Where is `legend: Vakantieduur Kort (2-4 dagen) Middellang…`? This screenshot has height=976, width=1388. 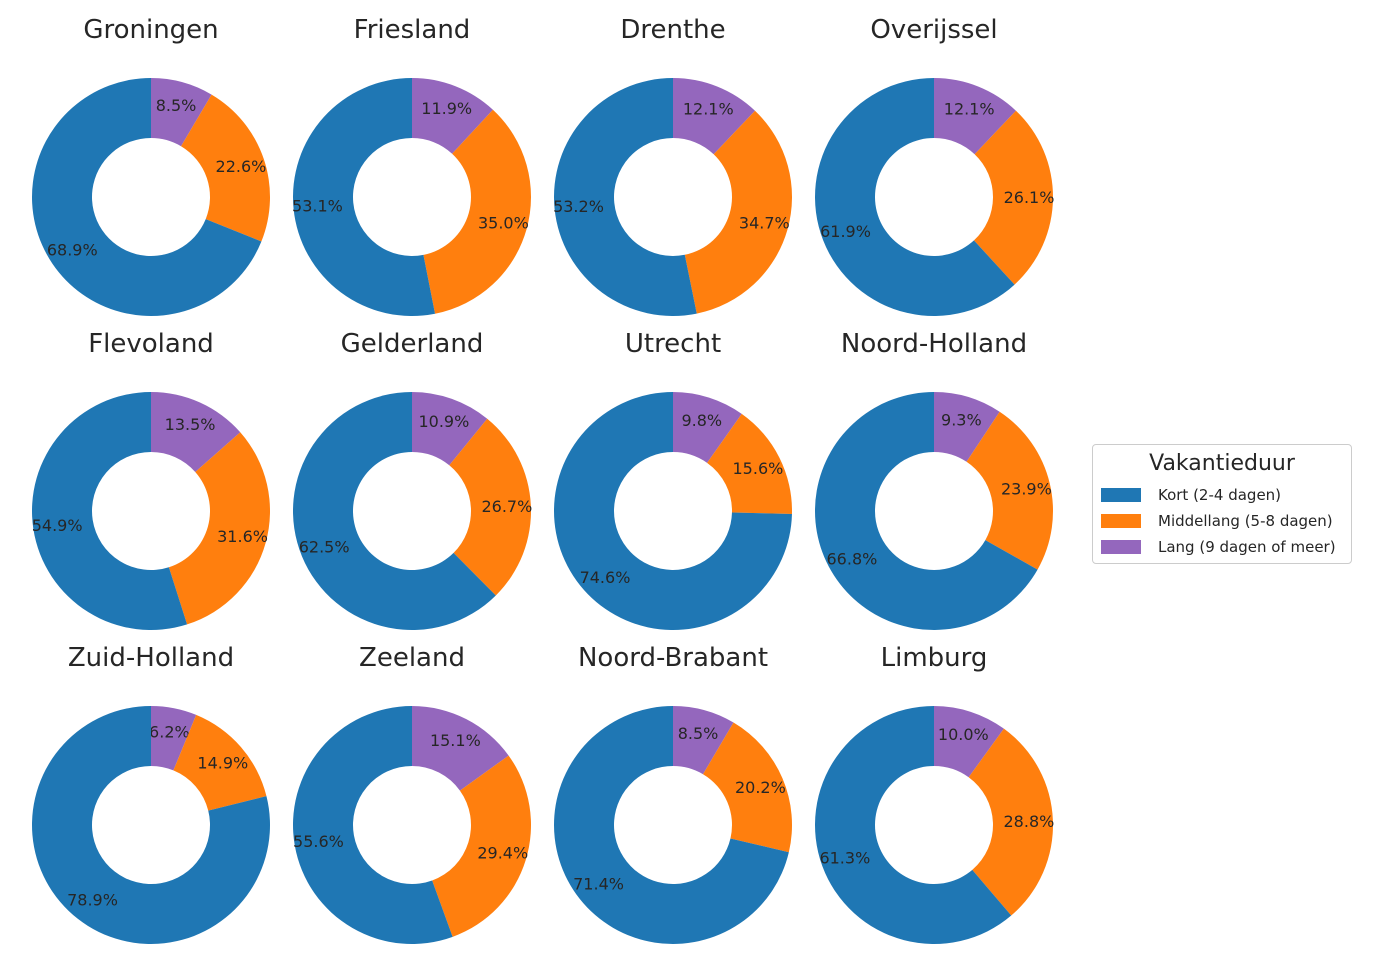 legend: Vakantieduur Kort (2-4 dagen) Middellang… is located at coordinates (1222, 504).